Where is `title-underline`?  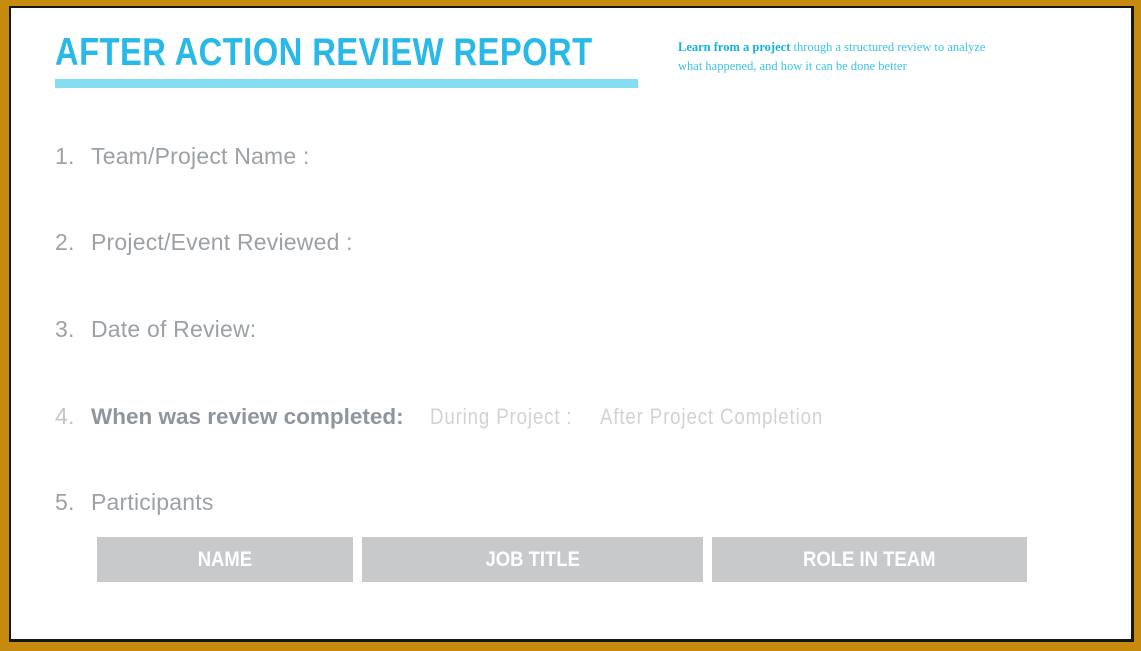 title-underline is located at coordinates (346, 83).